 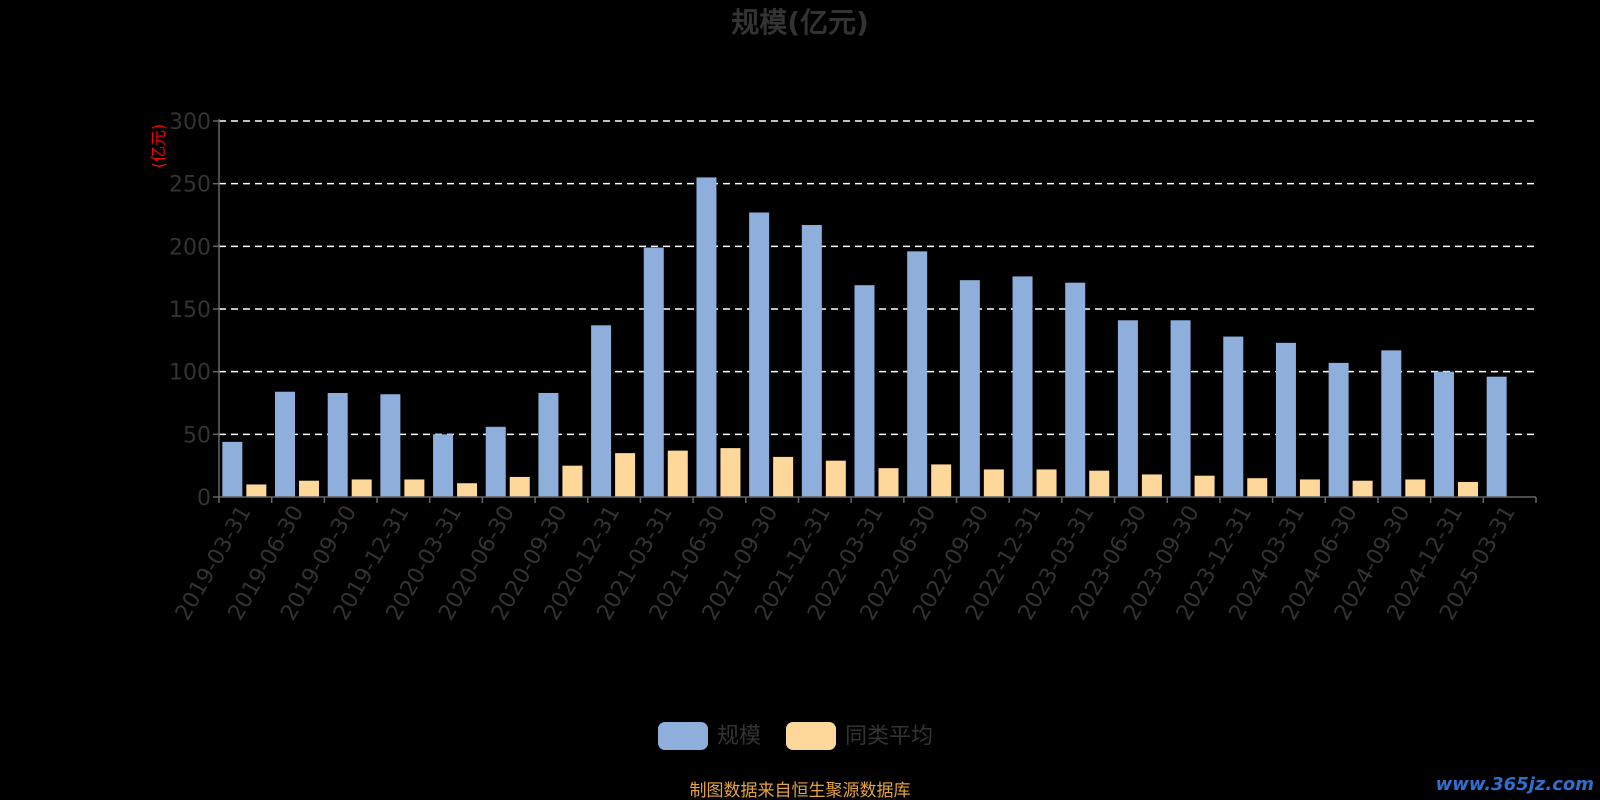 What do you see at coordinates (204, 498) in the screenshot?
I see `y-tick-label: 0` at bounding box center [204, 498].